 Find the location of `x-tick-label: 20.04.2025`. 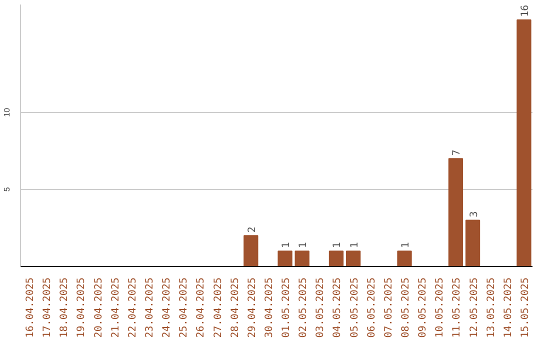

x-tick-label: 20.04.2025 is located at coordinates (98, 307).